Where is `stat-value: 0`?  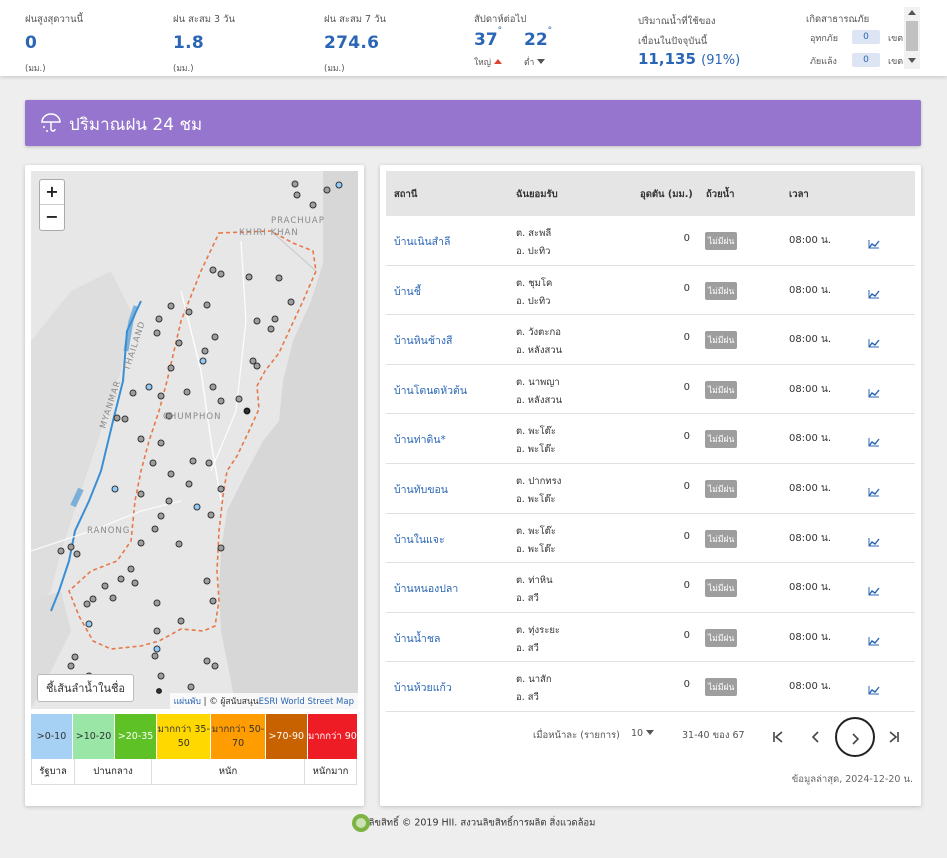
stat-value: 0 is located at coordinates (31, 43).